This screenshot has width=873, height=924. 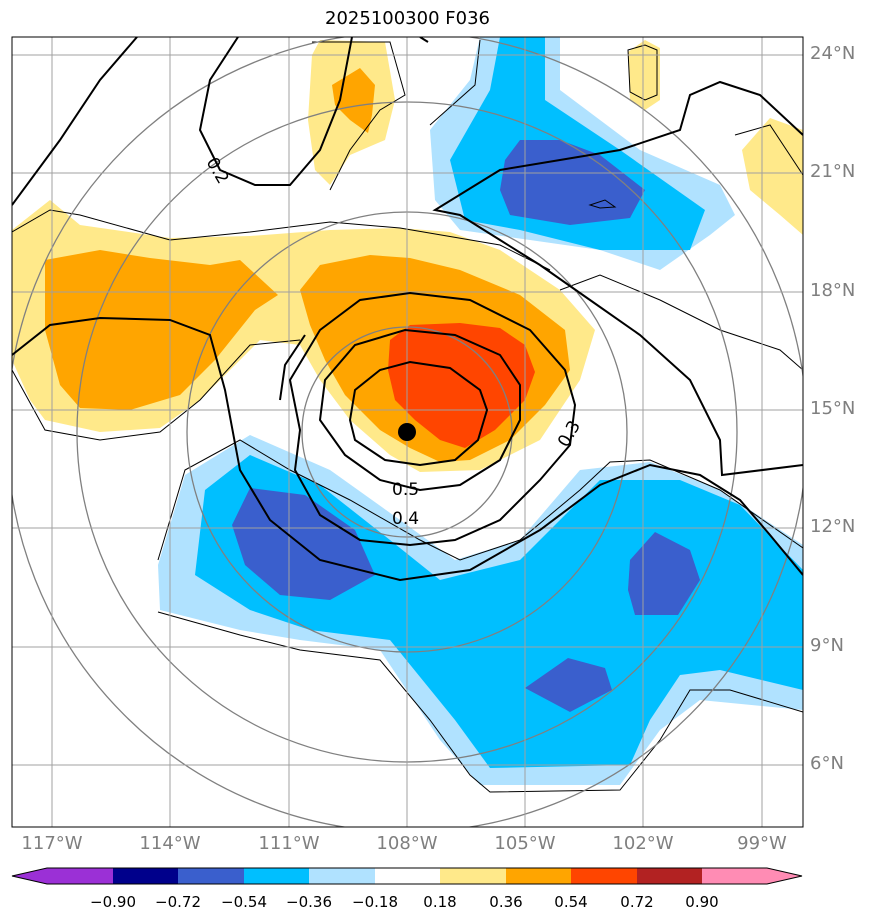 I want to click on colorbar-tick-label: −0.54, so click(x=244, y=902).